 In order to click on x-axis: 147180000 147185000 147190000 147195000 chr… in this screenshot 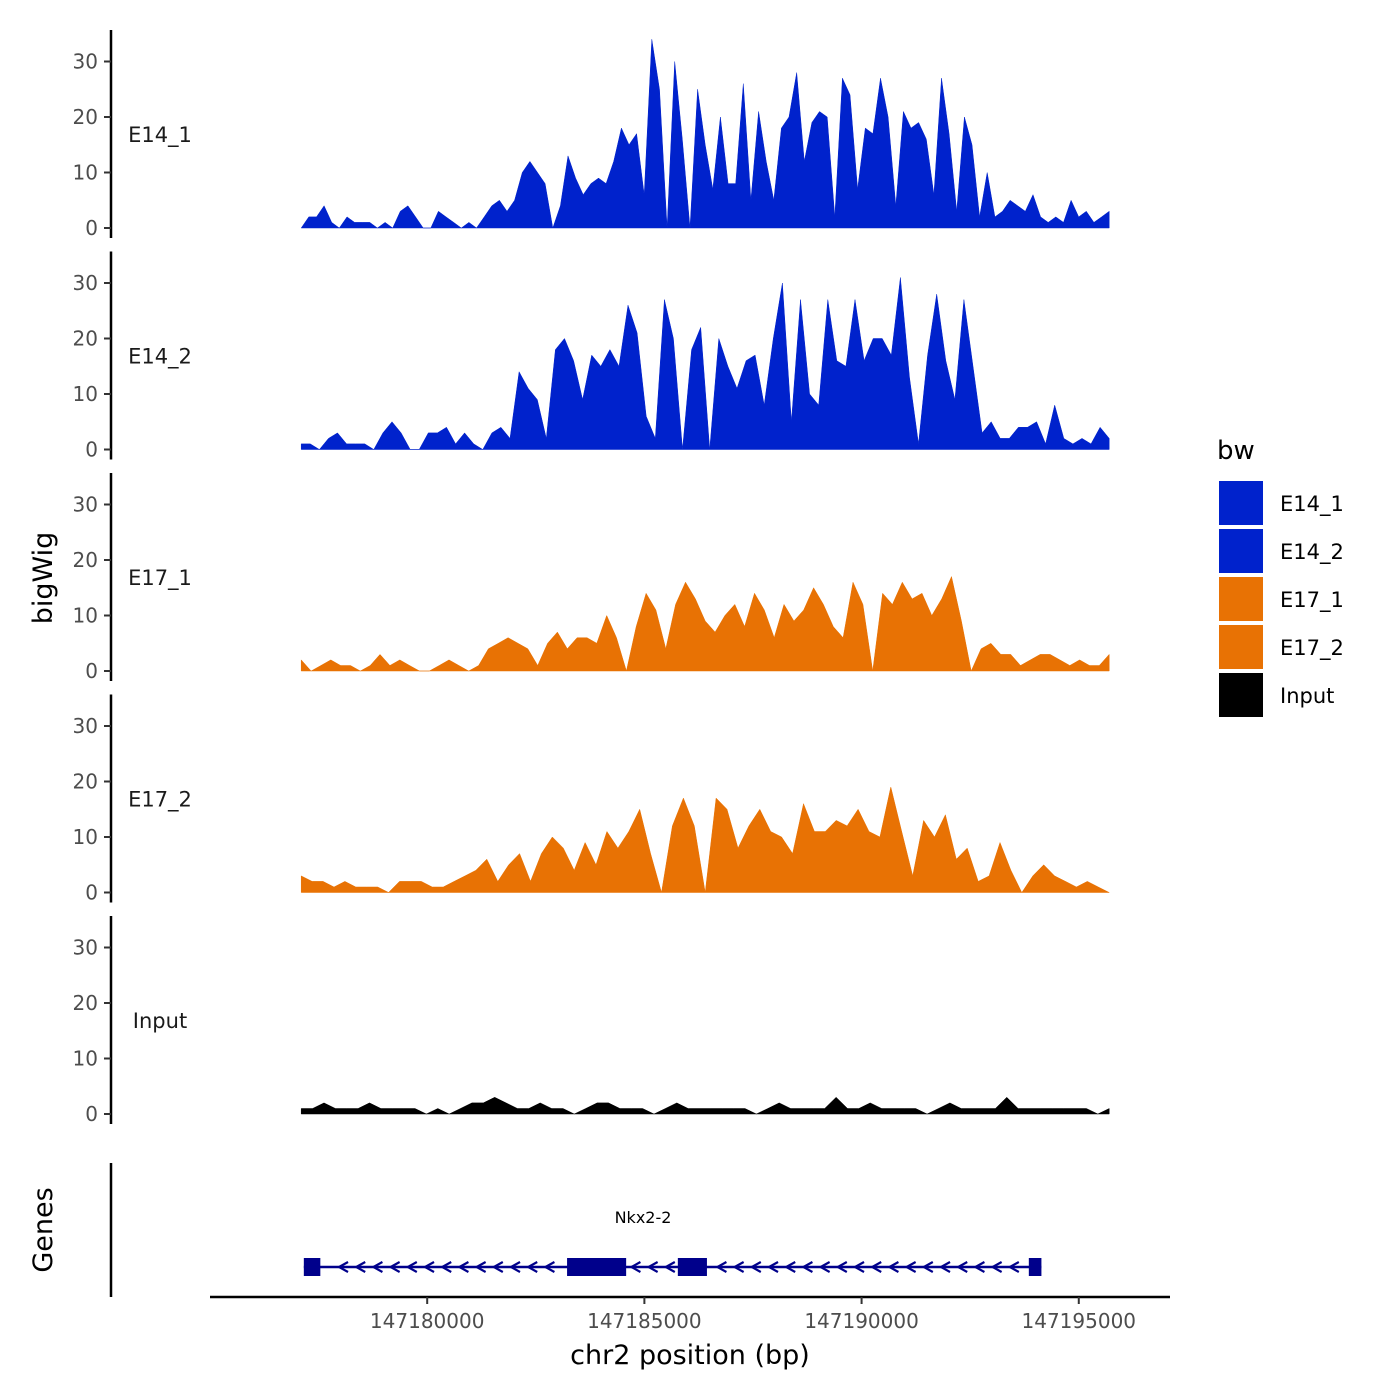, I will do `click(690, 1333)`.